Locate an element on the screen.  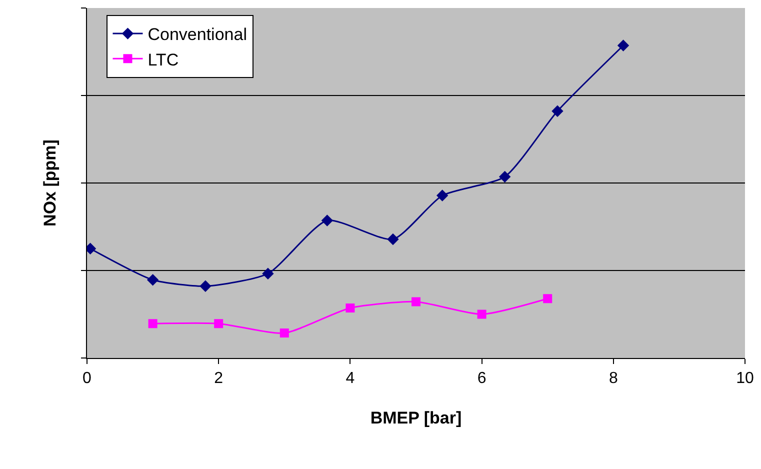
x-axis-title: BMEP [bar] is located at coordinates (416, 418).